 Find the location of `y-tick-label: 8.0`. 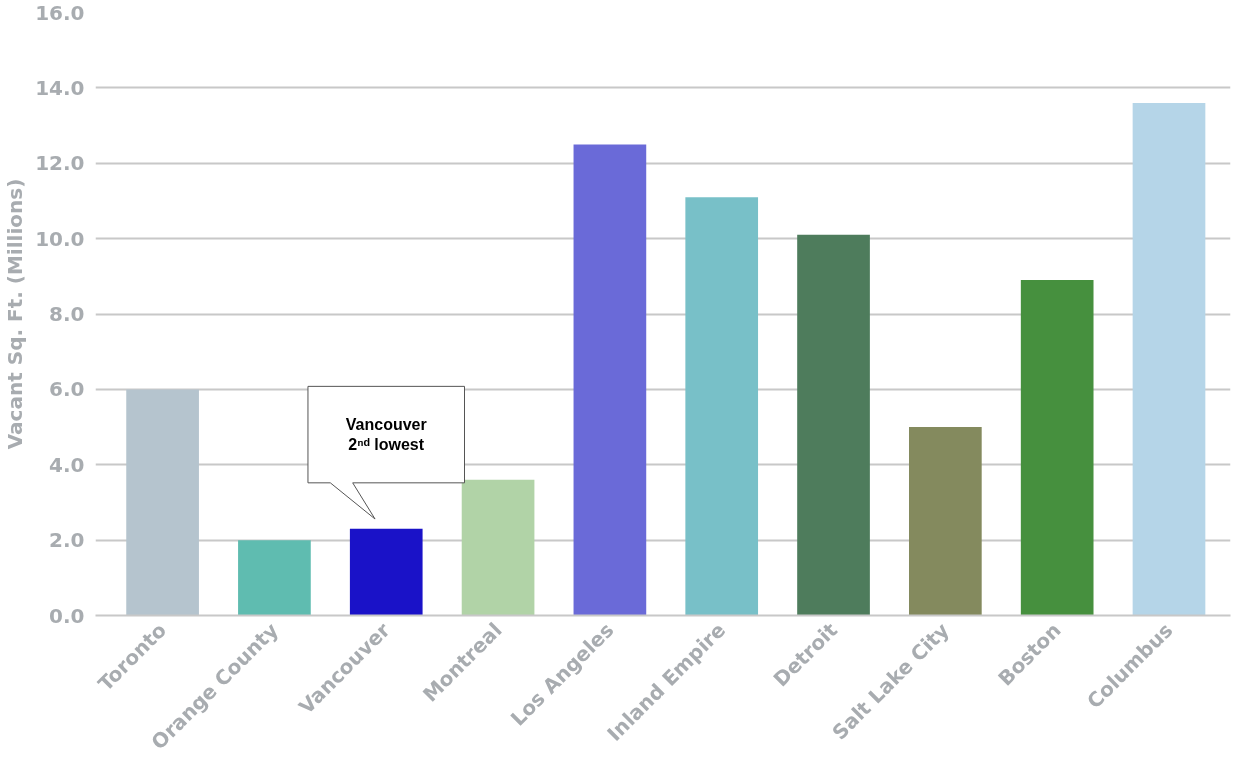

y-tick-label: 8.0 is located at coordinates (67, 314).